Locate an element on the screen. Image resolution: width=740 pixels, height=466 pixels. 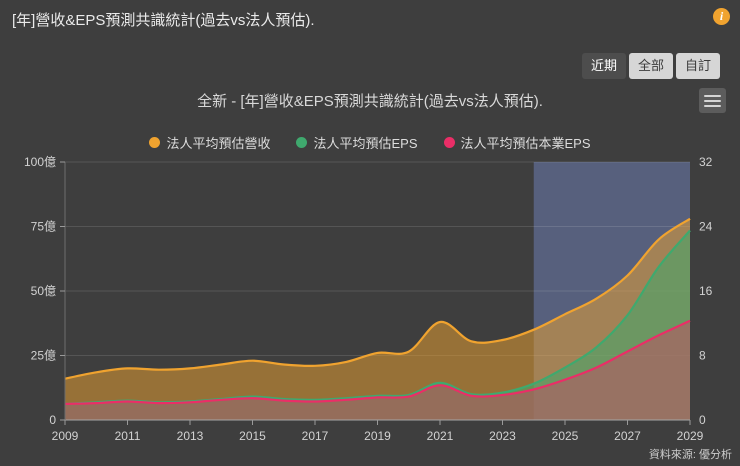
y-axis-left-label: 50億 is located at coordinates (43, 291).